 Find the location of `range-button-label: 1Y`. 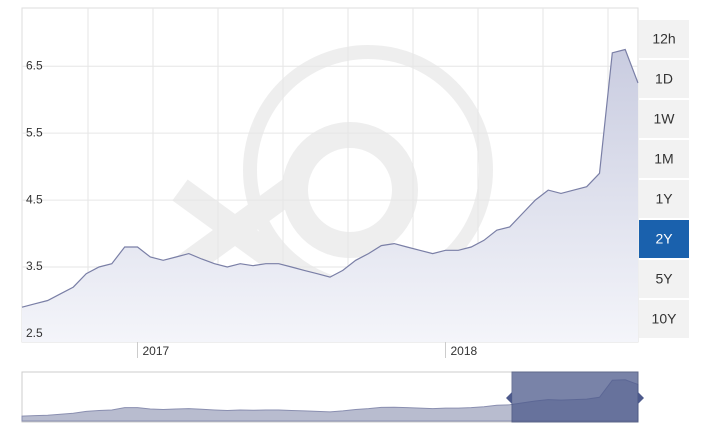

range-button-label: 1Y is located at coordinates (664, 199).